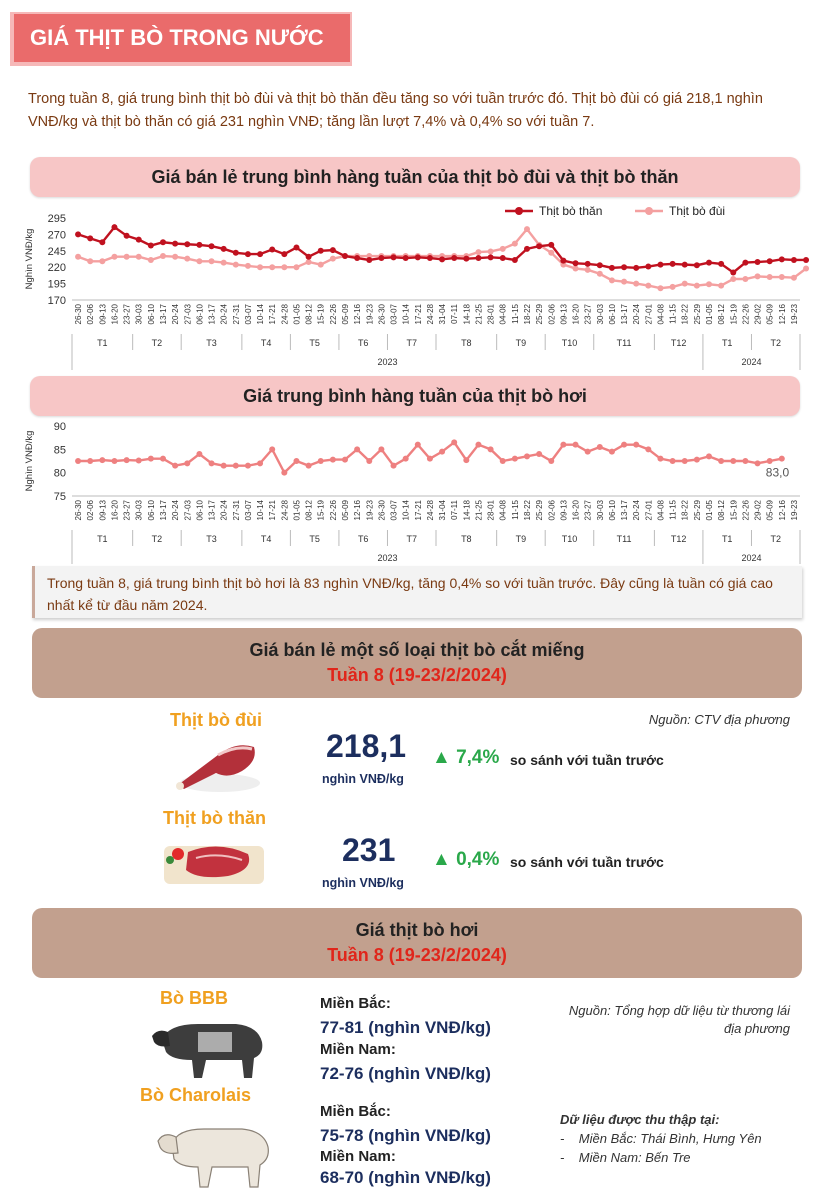  Describe the element at coordinates (673, 313) in the screenshot. I see `x-tick-label: 11-15` at that location.